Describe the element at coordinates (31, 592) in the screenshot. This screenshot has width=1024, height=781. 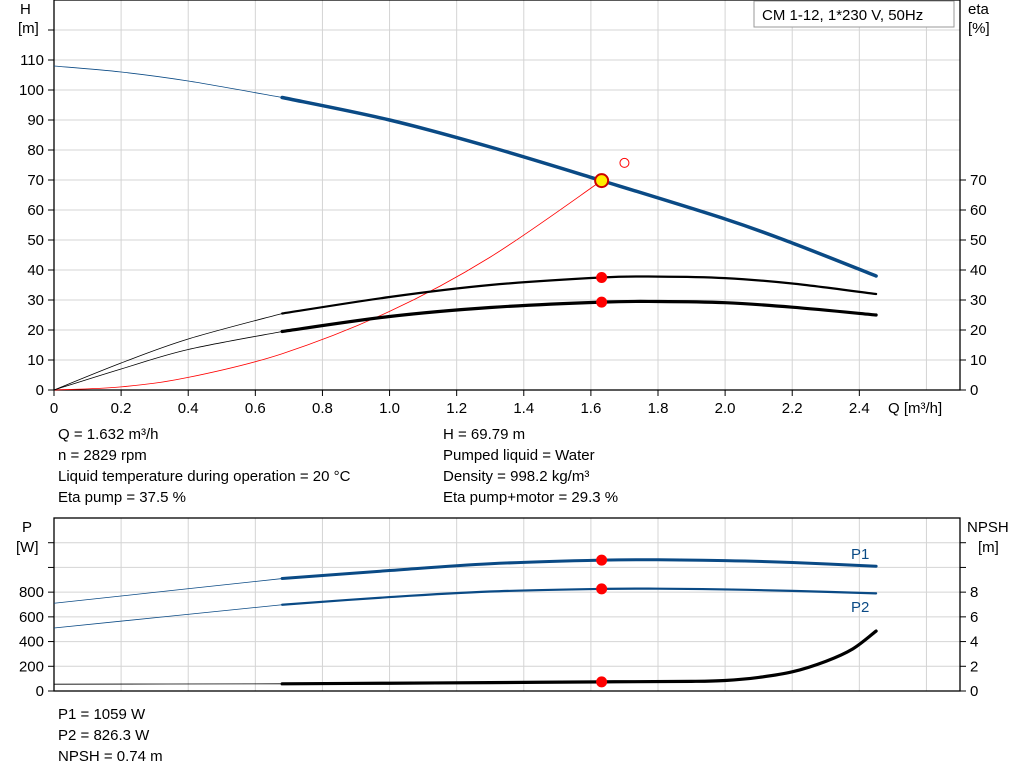
I see `p-tick-label: 800` at that location.